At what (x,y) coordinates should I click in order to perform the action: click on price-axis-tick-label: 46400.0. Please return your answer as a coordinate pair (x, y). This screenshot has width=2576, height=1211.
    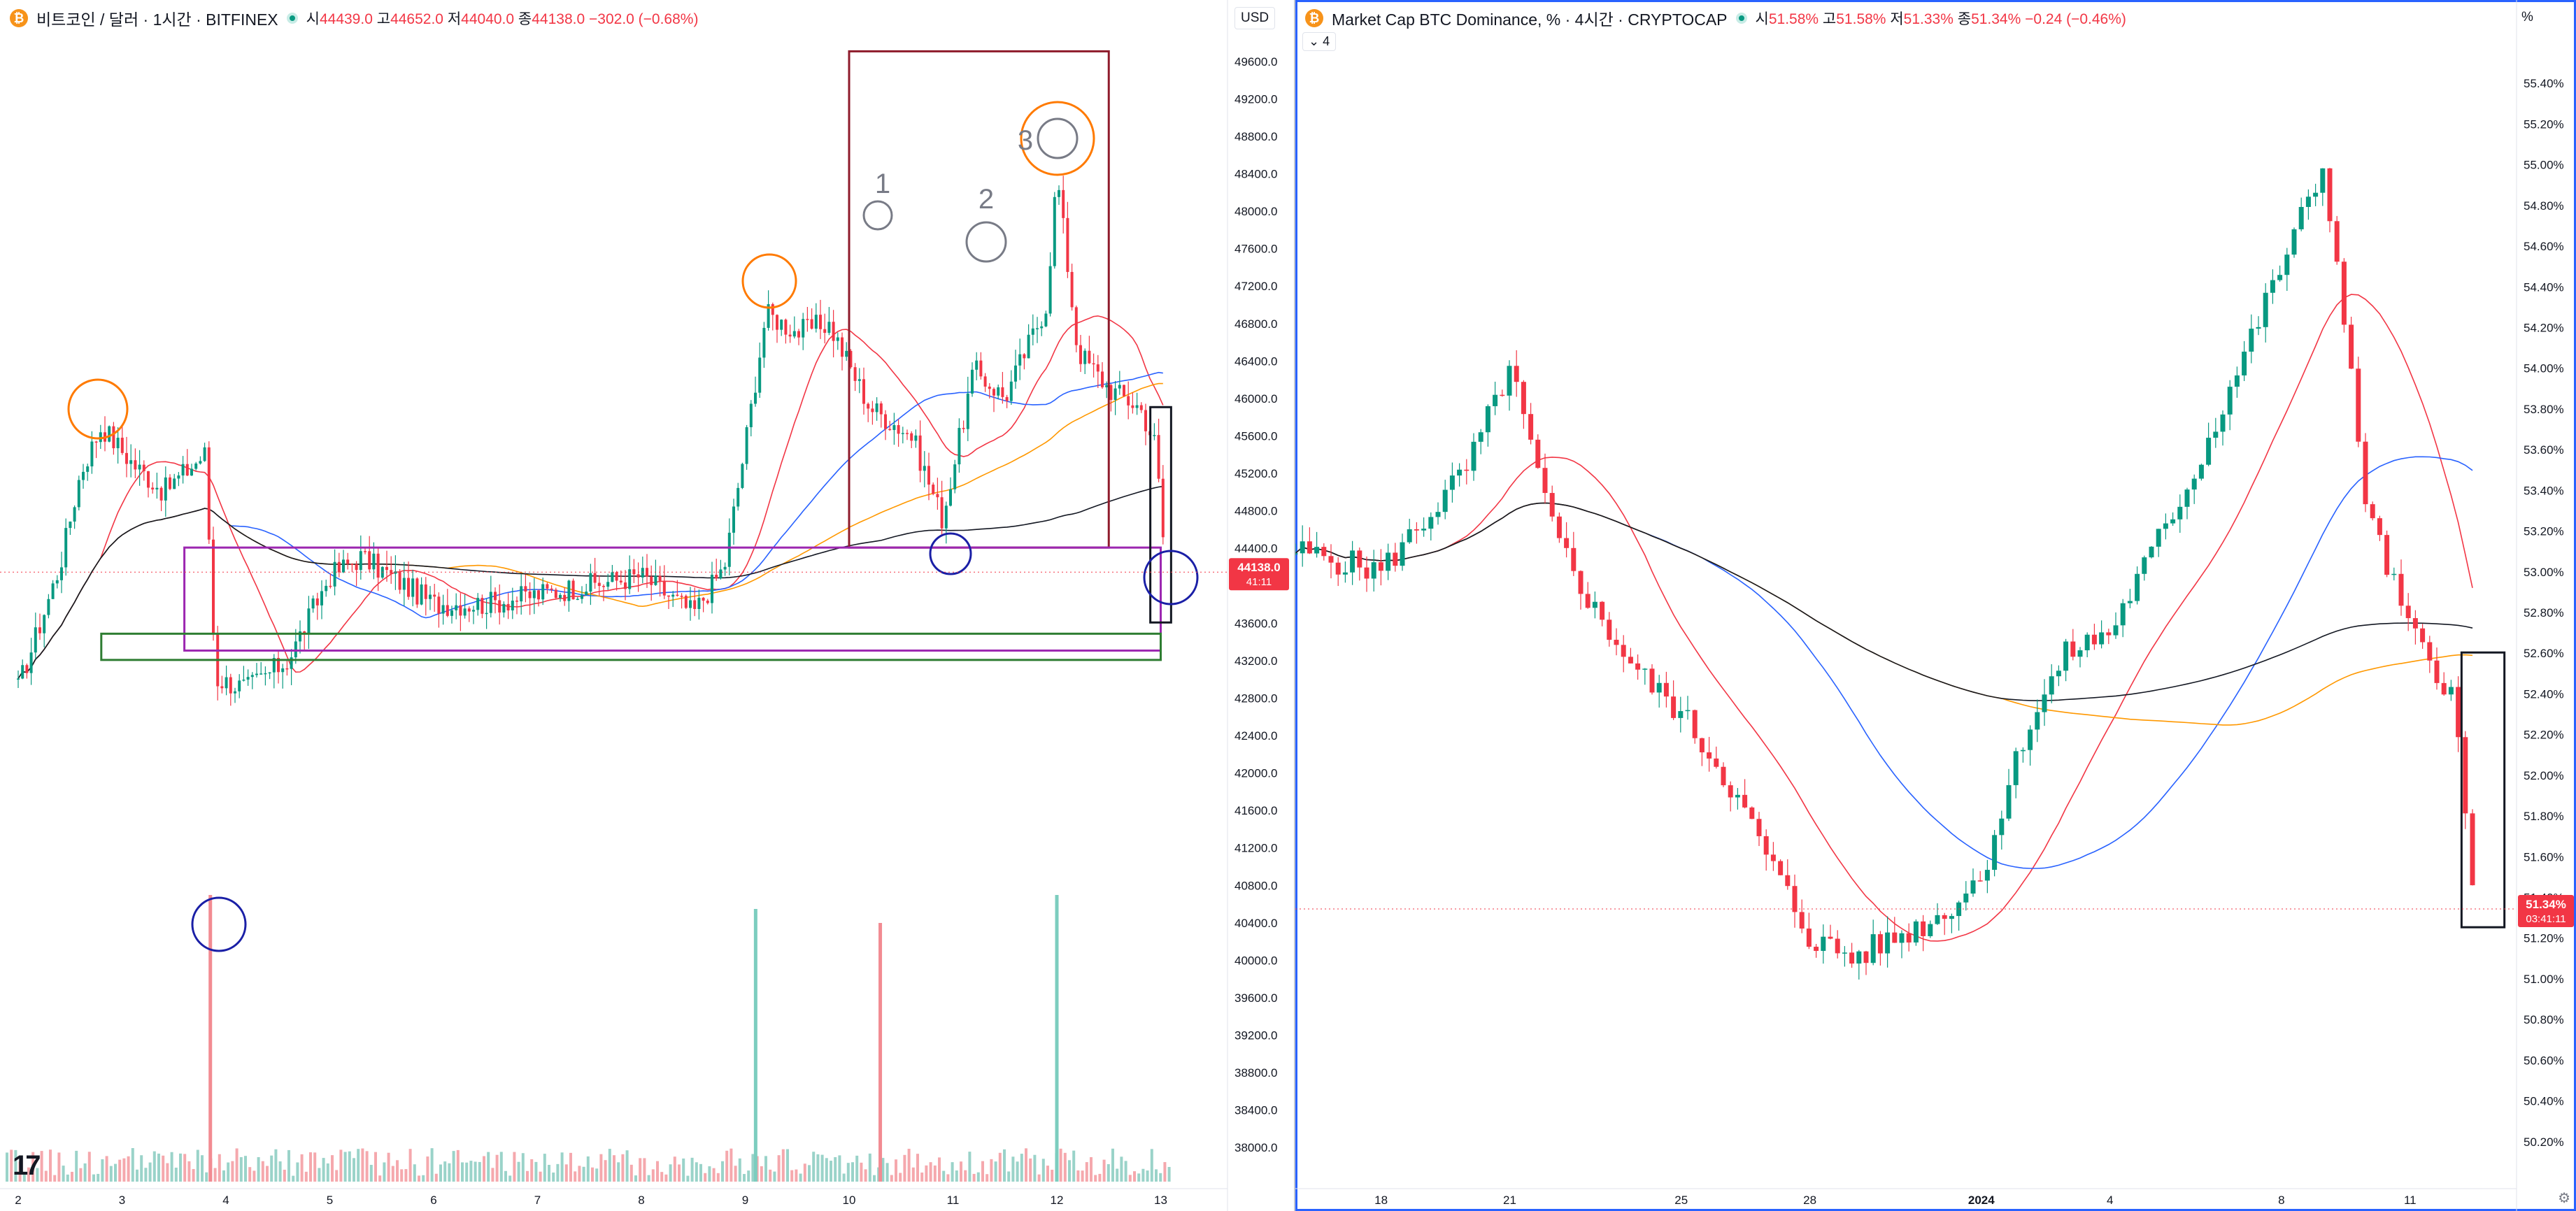
    Looking at the image, I should click on (1255, 361).